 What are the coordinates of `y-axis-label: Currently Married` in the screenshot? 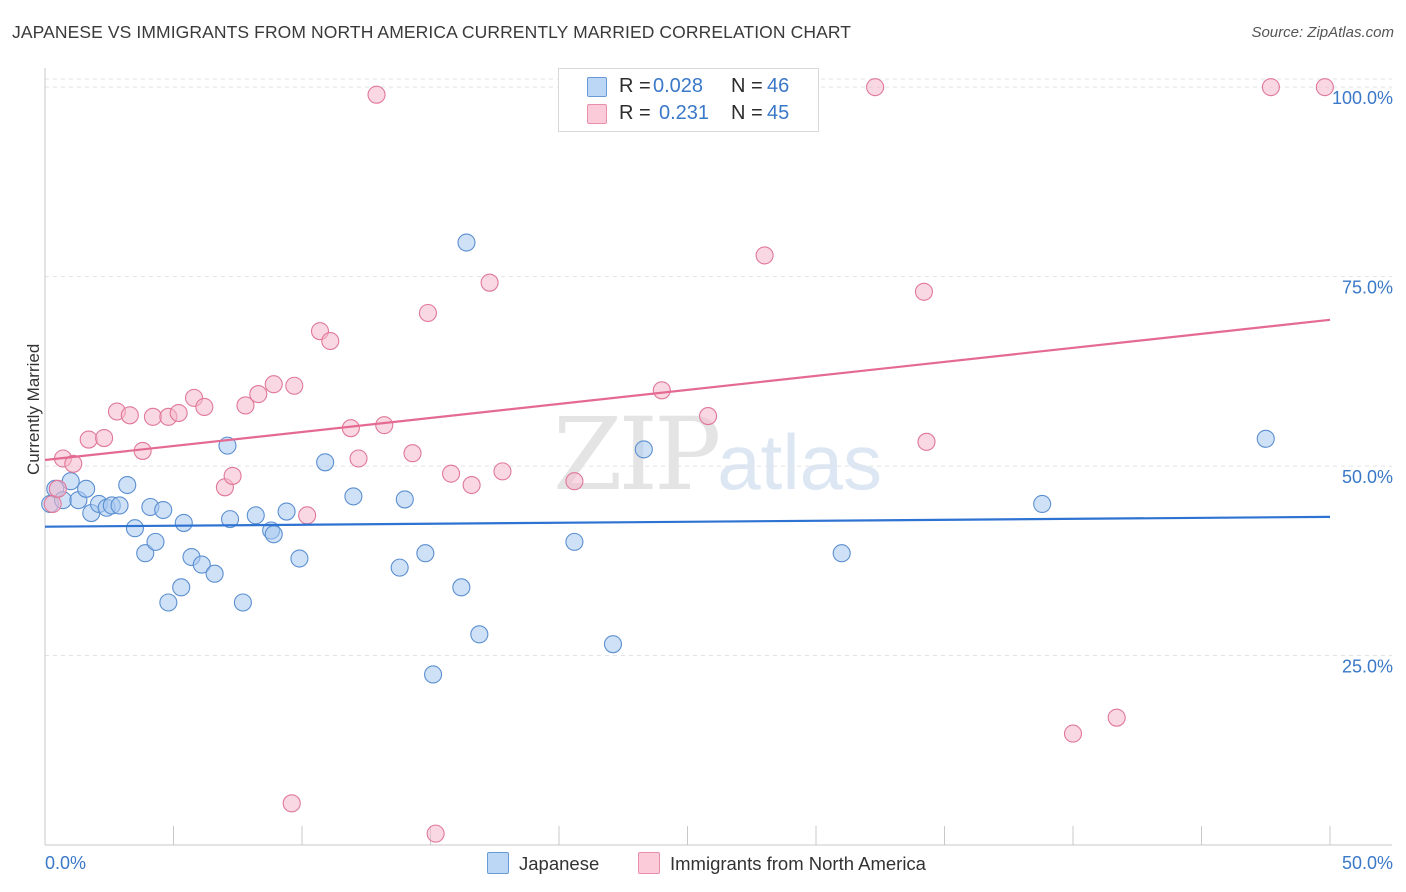 It's located at (33, 409).